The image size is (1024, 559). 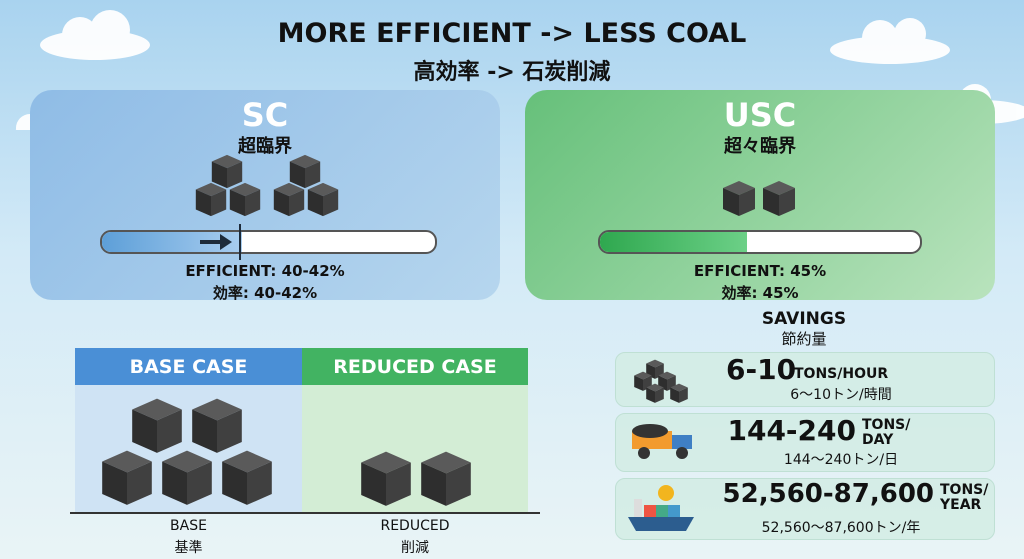 What do you see at coordinates (791, 430) in the screenshot?
I see `savings-value: 144-240` at bounding box center [791, 430].